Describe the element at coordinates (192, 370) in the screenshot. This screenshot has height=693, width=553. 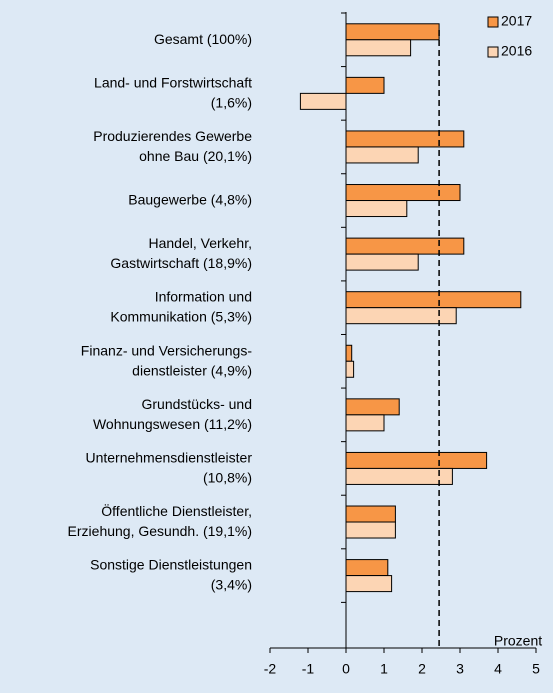
I see `y-tick-label-line: dienstleister (4,9%)` at that location.